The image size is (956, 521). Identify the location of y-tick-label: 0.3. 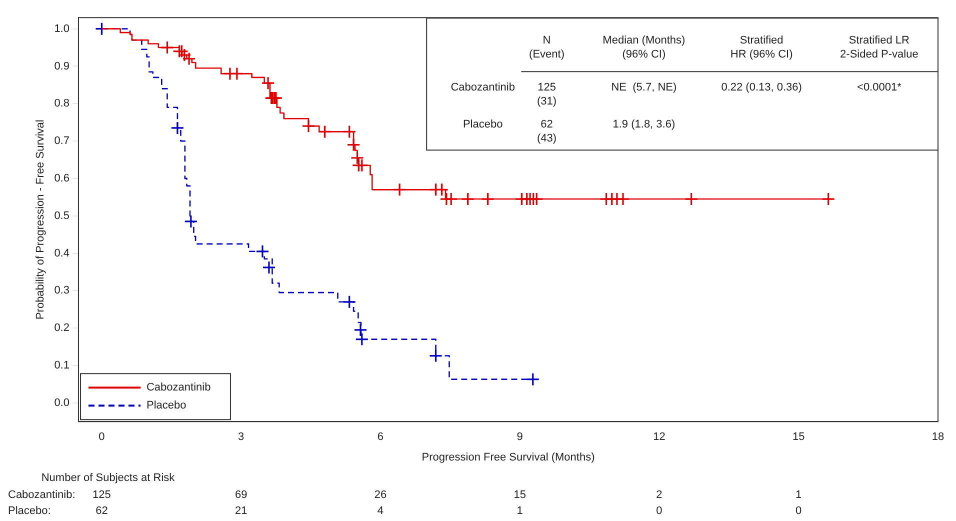
(62, 290).